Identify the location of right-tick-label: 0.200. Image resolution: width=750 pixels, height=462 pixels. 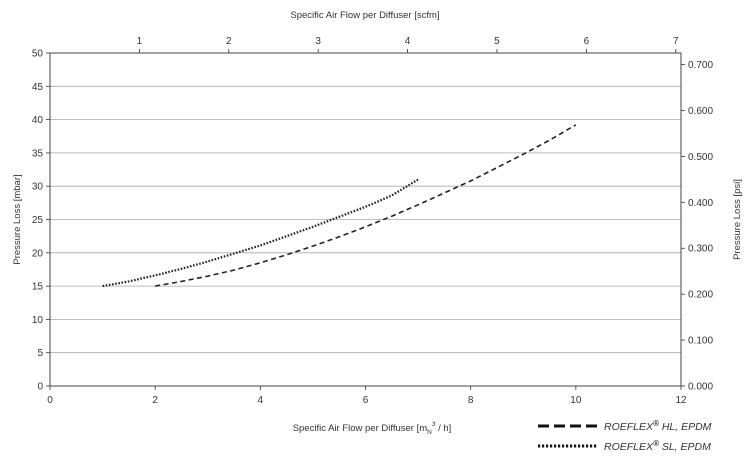
(700, 295).